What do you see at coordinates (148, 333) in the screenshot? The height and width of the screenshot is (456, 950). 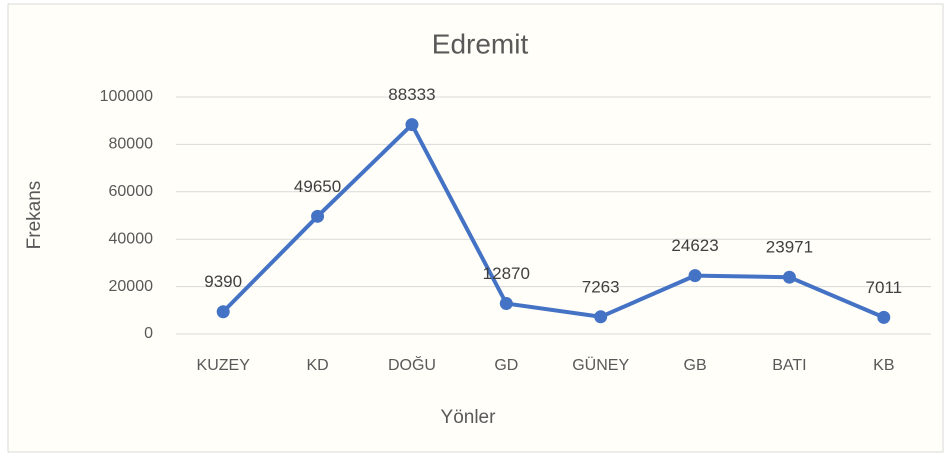 I see `y-tick-label: 0` at bounding box center [148, 333].